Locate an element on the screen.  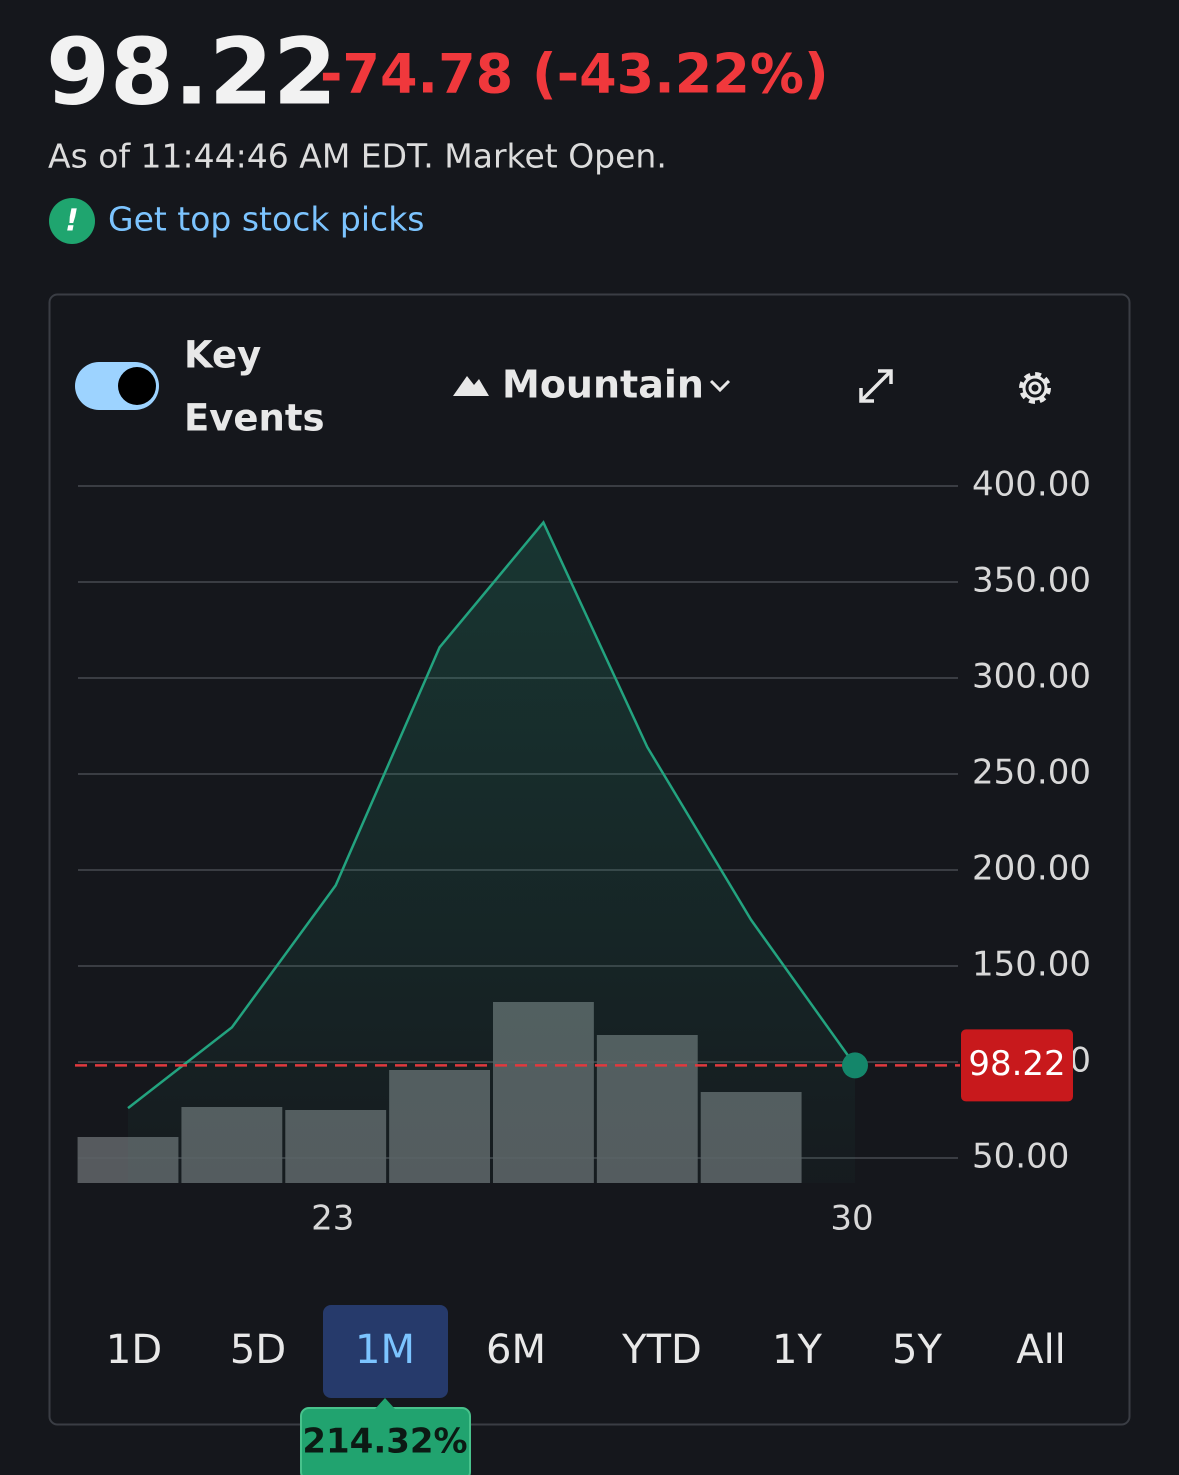
promo-icon-glyph: ! is located at coordinates (72, 221).